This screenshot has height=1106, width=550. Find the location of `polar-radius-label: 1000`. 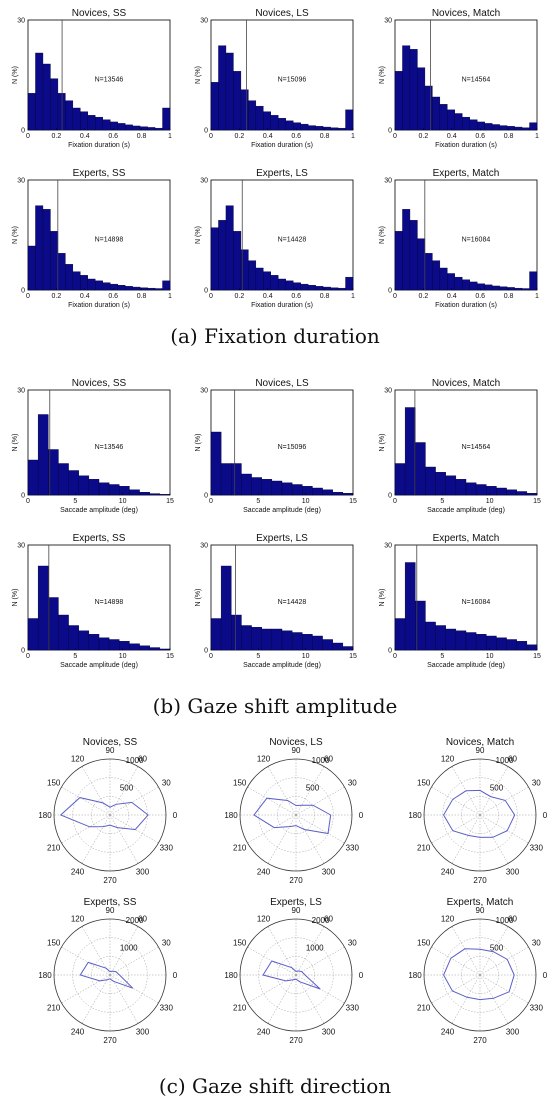

polar-radius-label: 1000 is located at coordinates (315, 948).